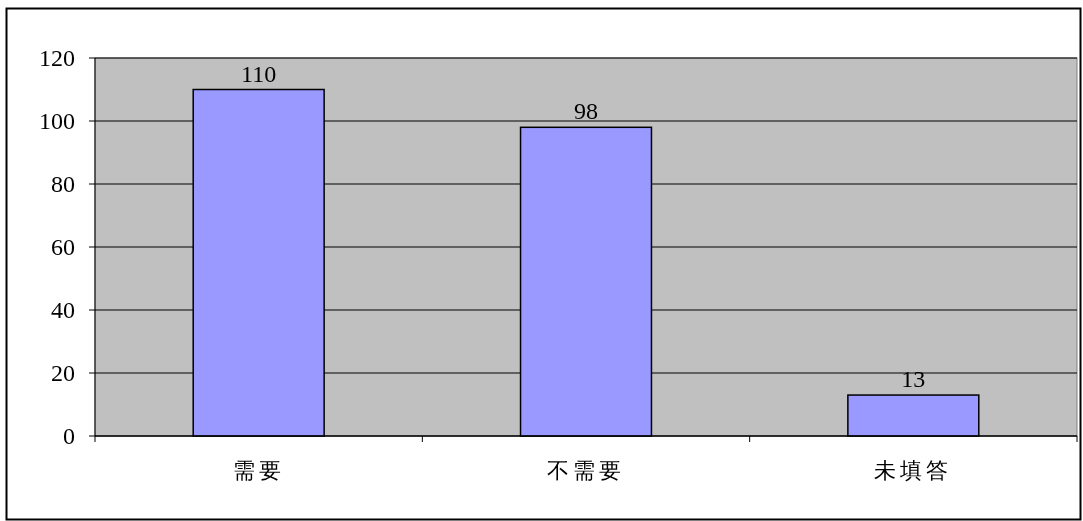 This screenshot has width=1083, height=521. What do you see at coordinates (69, 436) in the screenshot?
I see `y-tick-label: 0` at bounding box center [69, 436].